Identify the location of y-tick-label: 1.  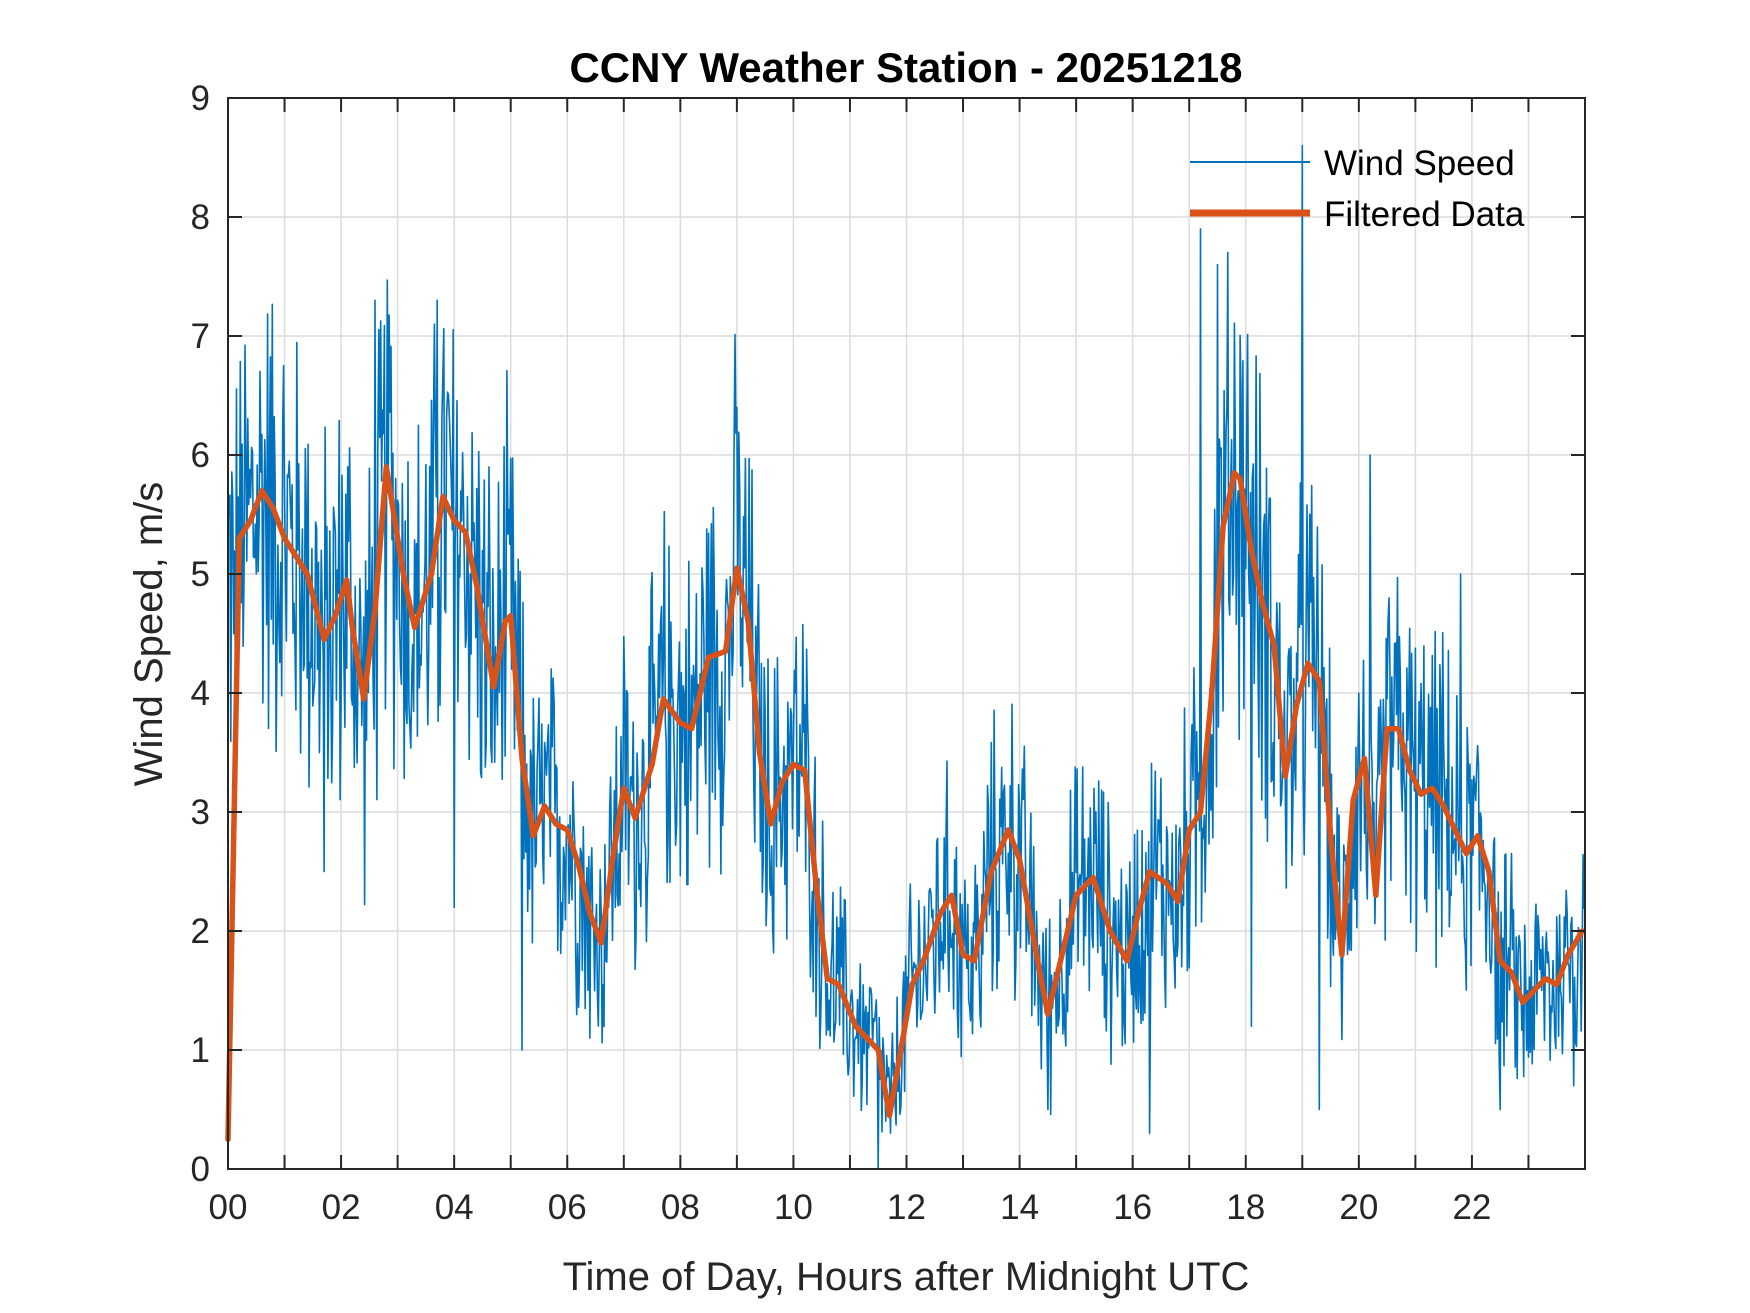
(200, 1050).